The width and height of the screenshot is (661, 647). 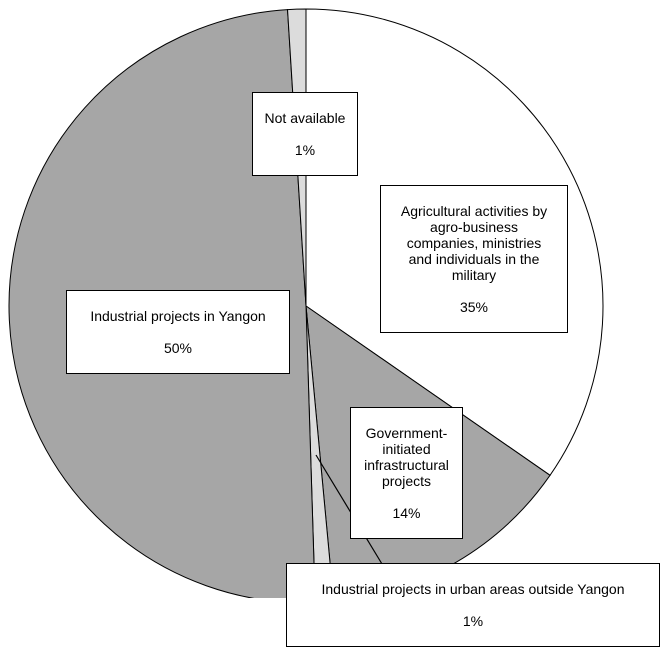 What do you see at coordinates (178, 348) in the screenshot?
I see `label-industrial-yangon-pct: 50%` at bounding box center [178, 348].